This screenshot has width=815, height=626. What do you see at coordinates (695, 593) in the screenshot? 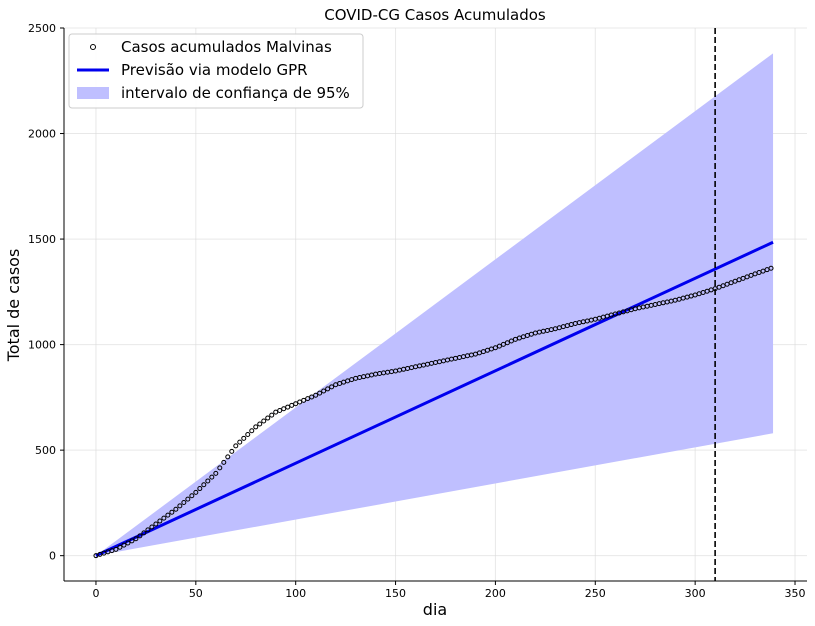
I see `x-tick-label: 300` at bounding box center [695, 593].